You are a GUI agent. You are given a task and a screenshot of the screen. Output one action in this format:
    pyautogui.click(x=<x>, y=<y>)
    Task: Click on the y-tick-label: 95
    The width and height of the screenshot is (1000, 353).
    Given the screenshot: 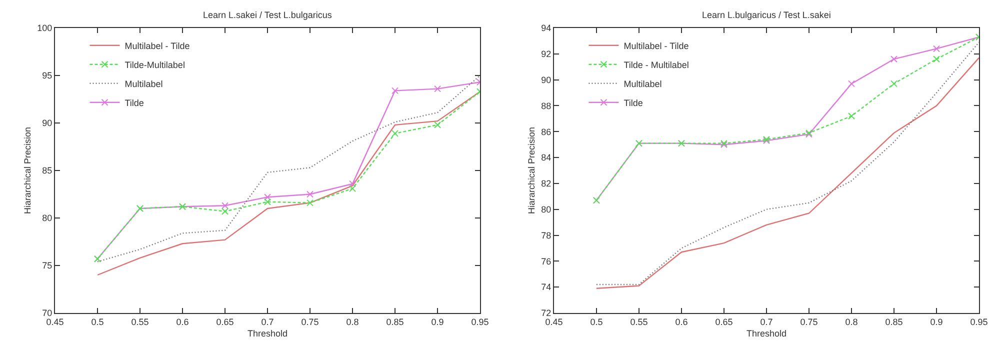 What is the action you would take?
    pyautogui.click(x=47, y=75)
    